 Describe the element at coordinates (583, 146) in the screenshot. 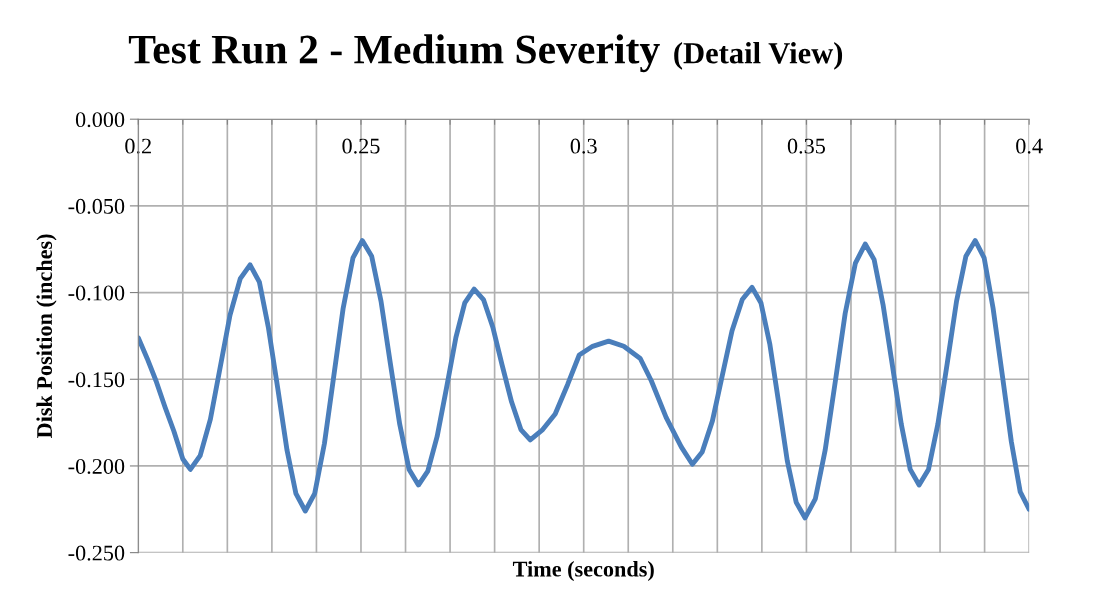

I see `x-tick-label: 0.3` at that location.